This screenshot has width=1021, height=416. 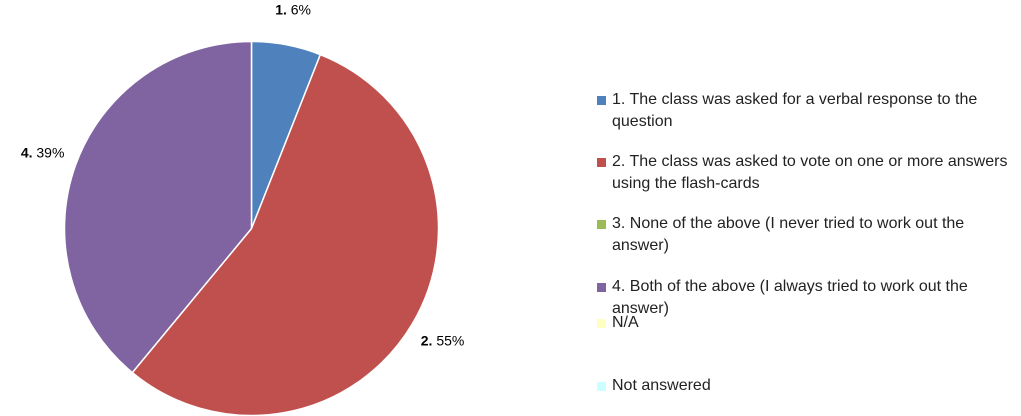 What do you see at coordinates (450, 340) in the screenshot?
I see `slice-value: 55%` at bounding box center [450, 340].